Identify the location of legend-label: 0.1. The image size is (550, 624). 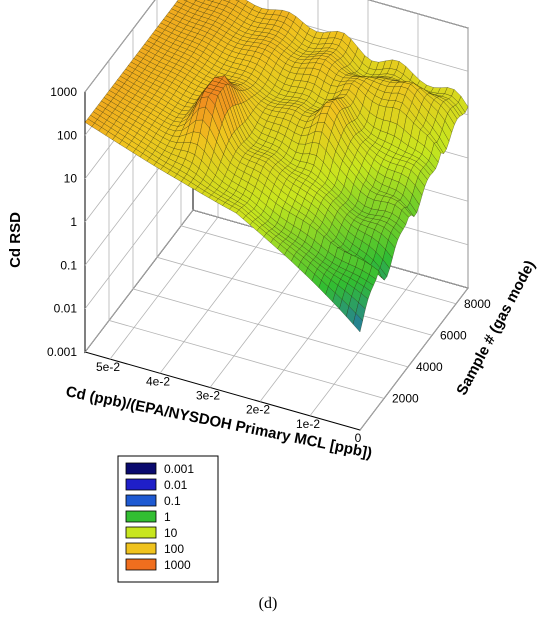
(172, 501).